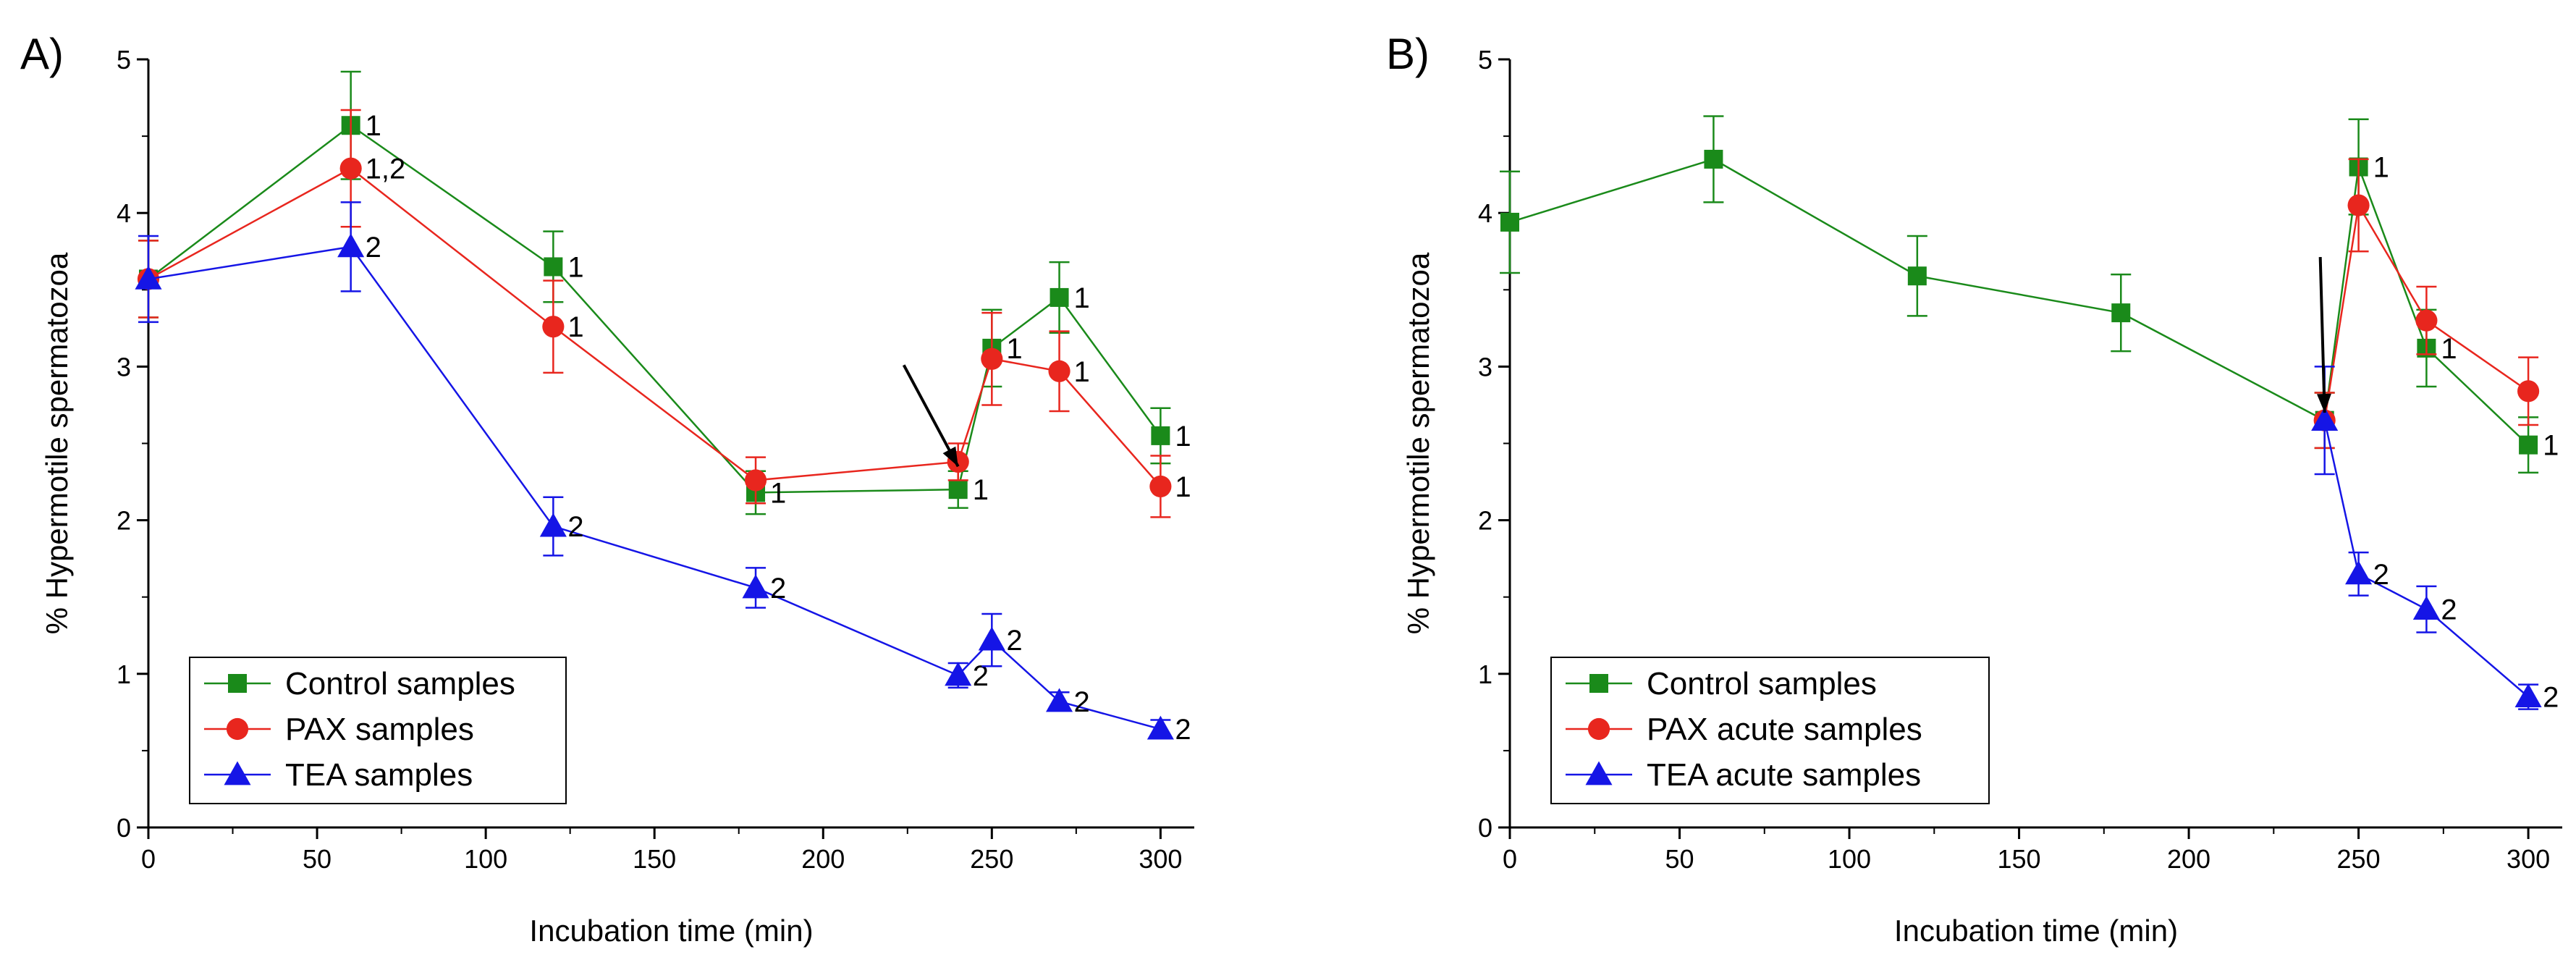 Image resolution: width=2576 pixels, height=965 pixels. I want to click on legend-label: PAX samples, so click(380, 729).